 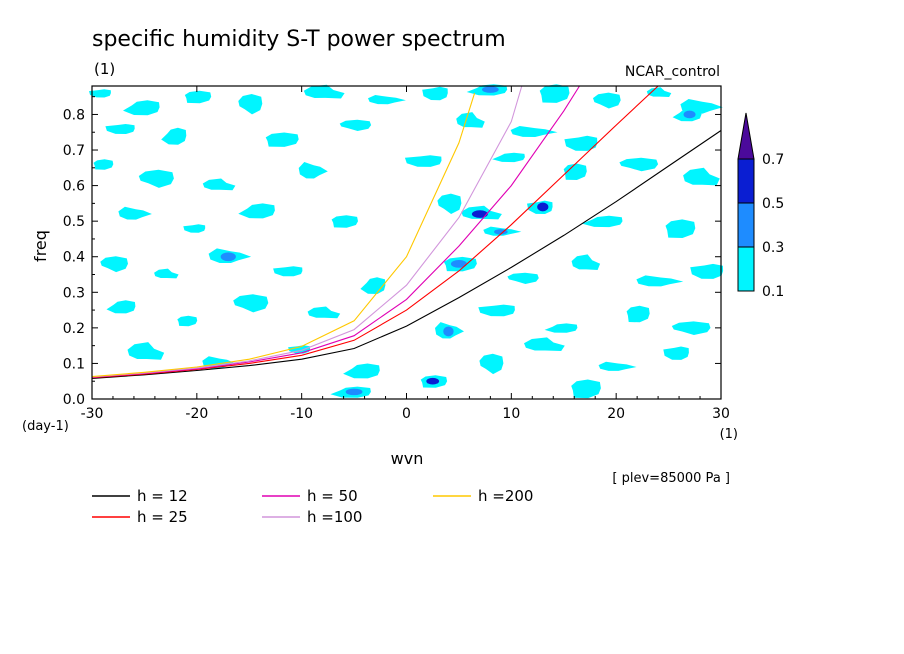 I want to click on colorbar-label: 0.7, so click(x=773, y=160).